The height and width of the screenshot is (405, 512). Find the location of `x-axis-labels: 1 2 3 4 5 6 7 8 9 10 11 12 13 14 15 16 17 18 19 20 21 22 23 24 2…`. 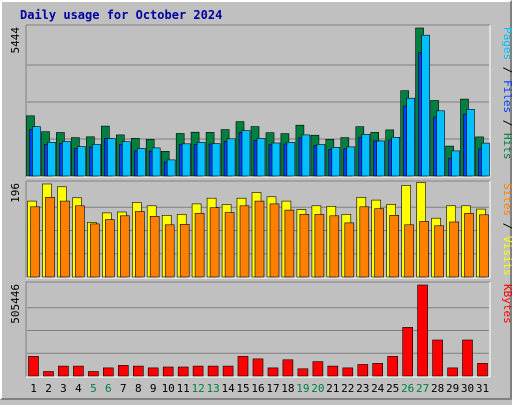

x-axis-labels: 1 2 3 4 5 6 7 8 9 10 11 12 13 14 15 16 17 18 19 20 21 22 23 24 2… is located at coordinates (259, 388).